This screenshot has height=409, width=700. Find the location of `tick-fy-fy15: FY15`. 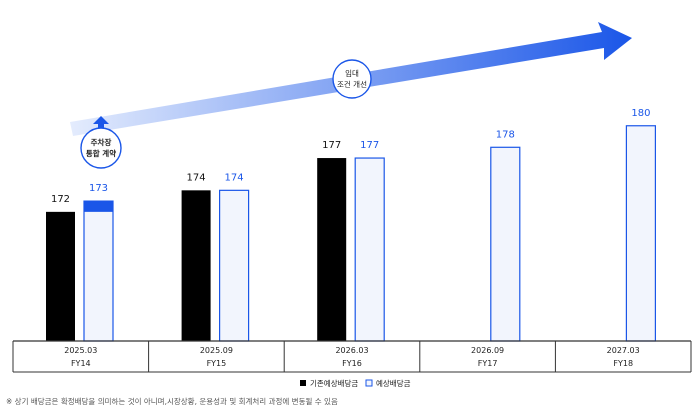

tick-fy-fy15: FY15 is located at coordinates (217, 363).